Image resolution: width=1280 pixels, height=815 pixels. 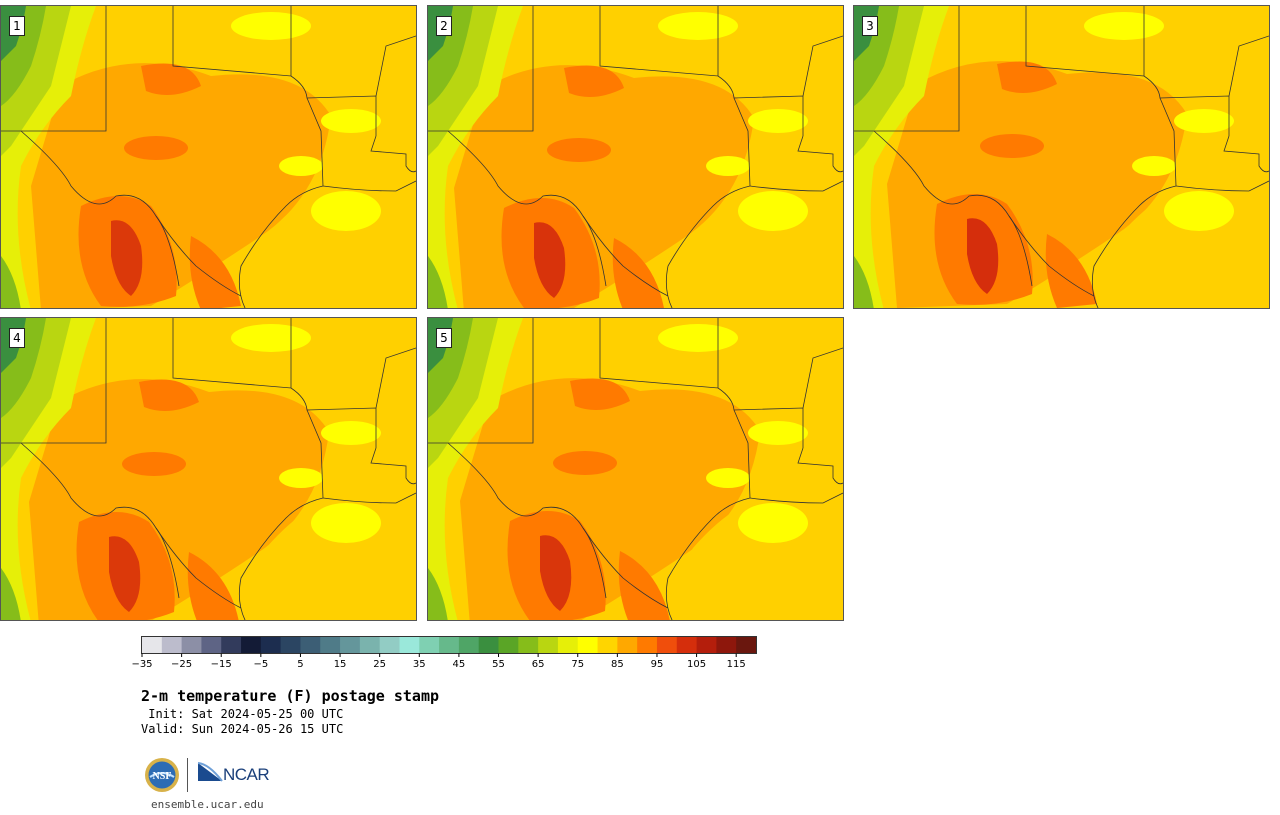 I want to click on map-panel-2: 2, so click(x=635, y=157).